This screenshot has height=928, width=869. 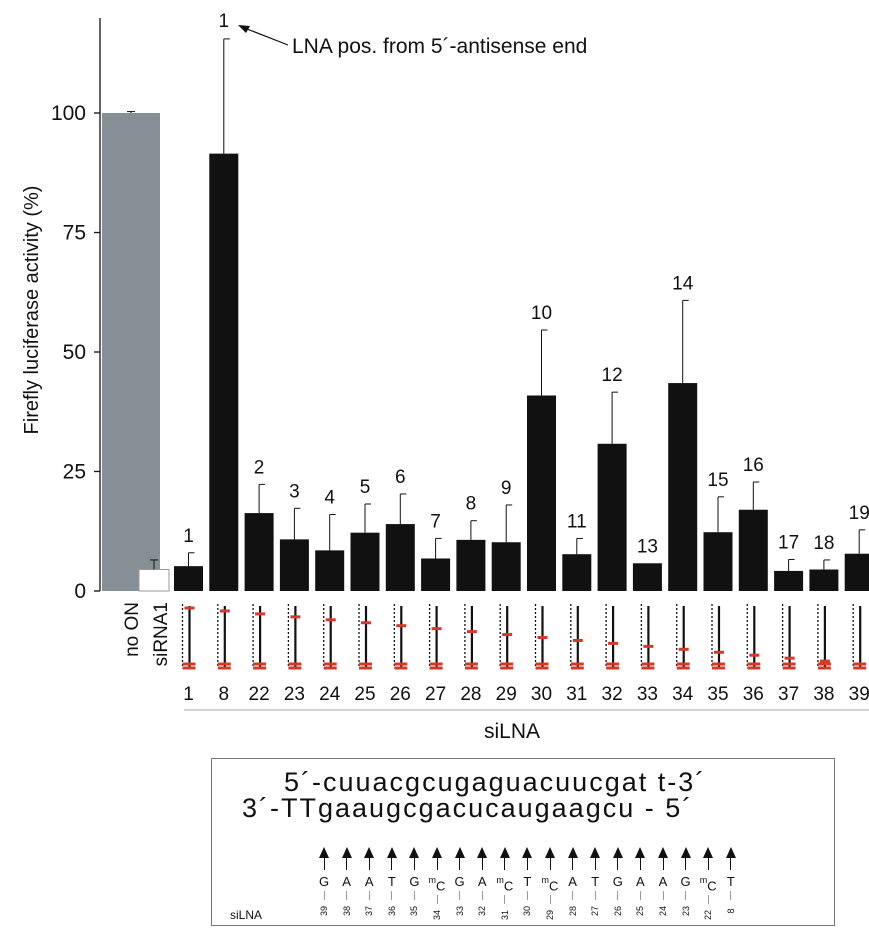 What do you see at coordinates (512, 731) in the screenshot?
I see `x-axis-label: siLNA` at bounding box center [512, 731].